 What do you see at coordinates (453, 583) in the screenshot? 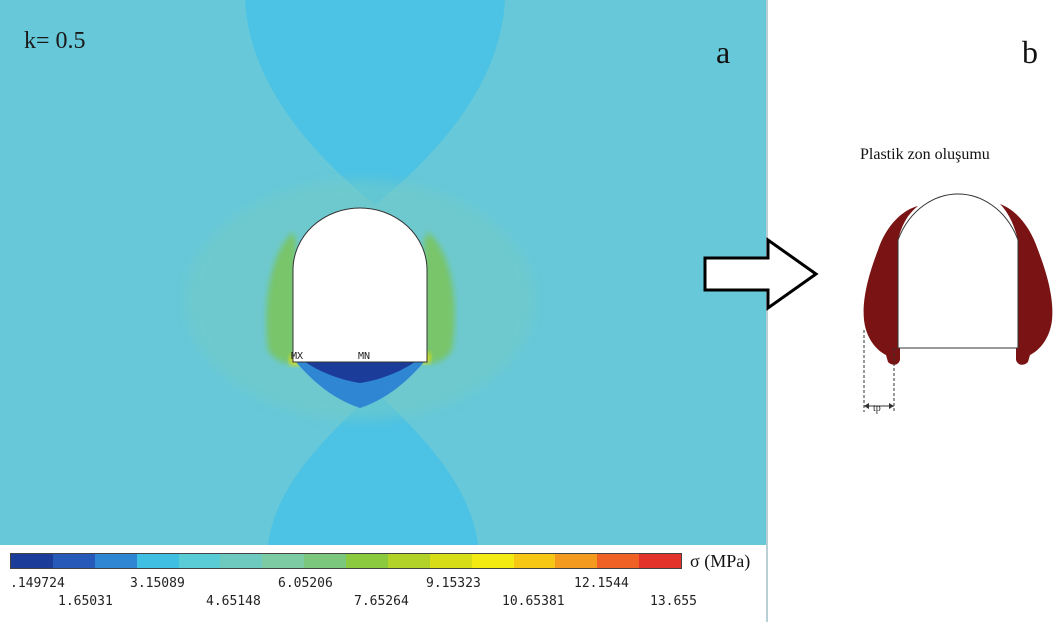
I see `color-bar-tick-top: 9.15323` at bounding box center [453, 583].